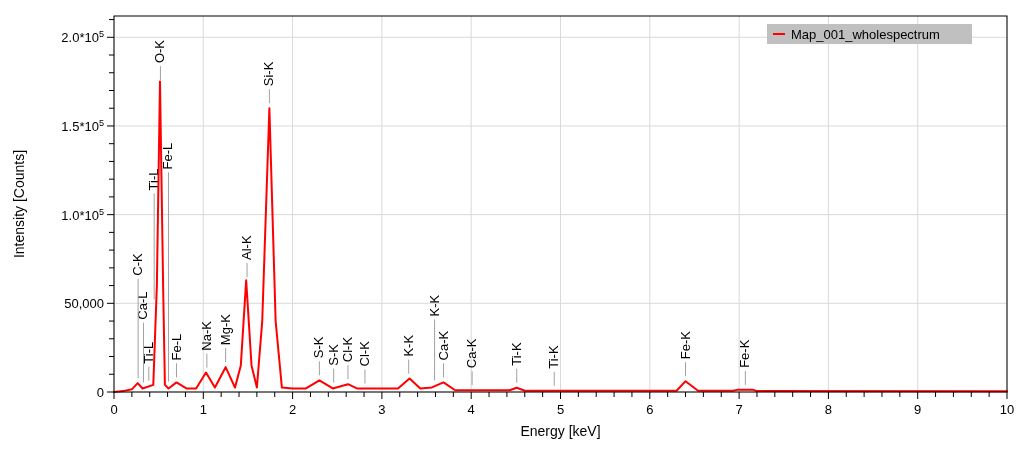 This screenshot has height=457, width=1018. Describe the element at coordinates (650, 409) in the screenshot. I see `x-tick-label: 6` at that location.